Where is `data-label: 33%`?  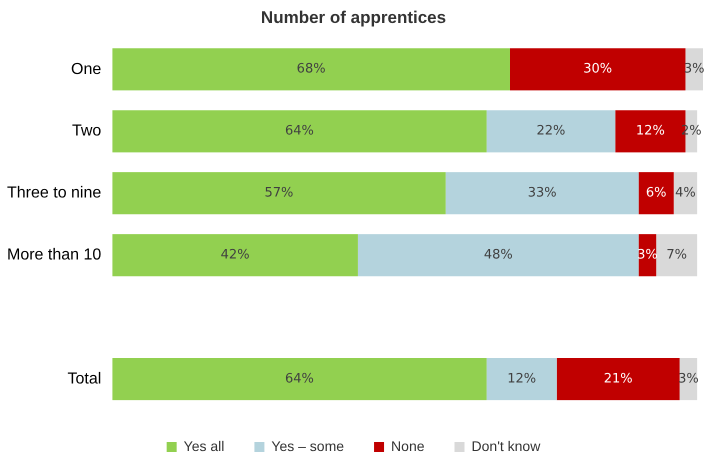 data-label: 33% is located at coordinates (542, 193).